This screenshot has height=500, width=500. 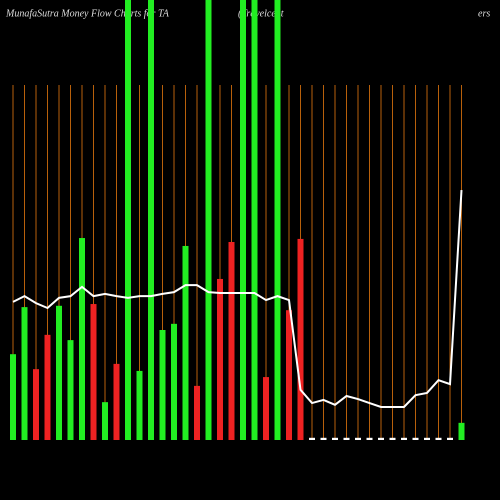 What do you see at coordinates (87, 13) in the screenshot?
I see `chart-title: MunafaSutra Money Flow Charts for TA` at bounding box center [87, 13].